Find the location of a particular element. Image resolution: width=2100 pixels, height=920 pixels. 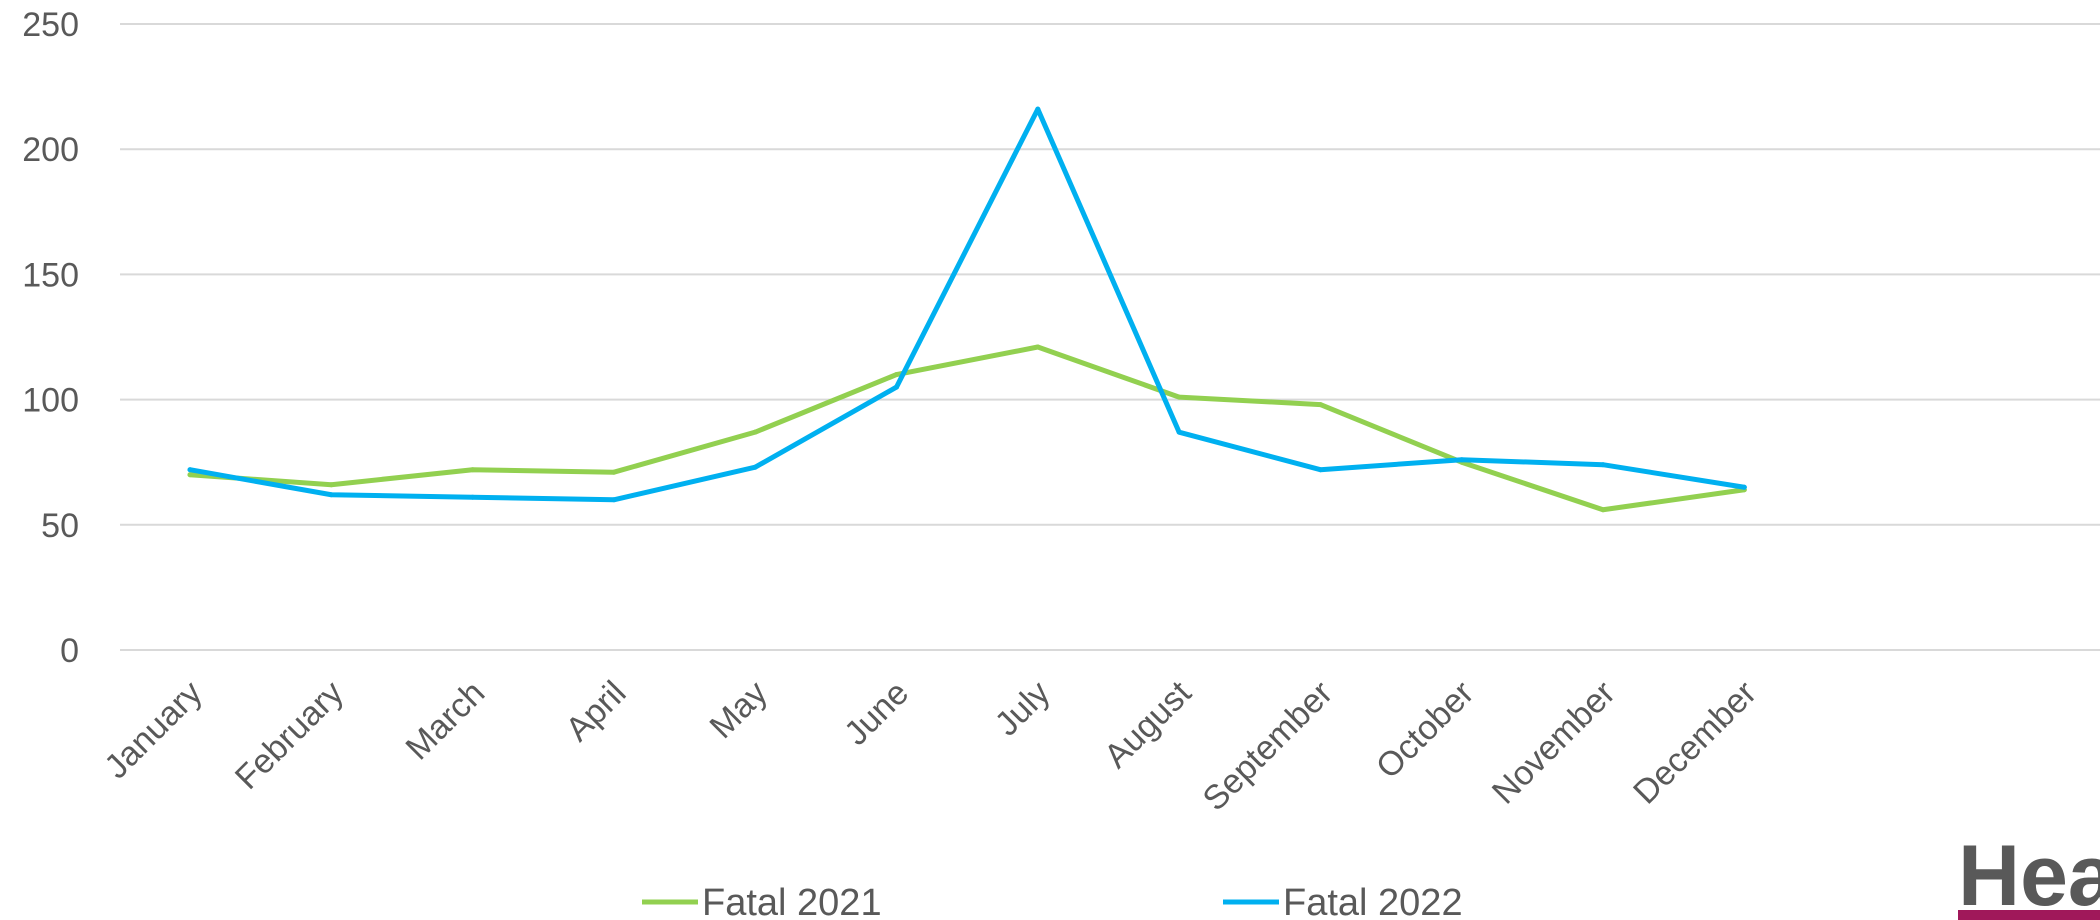

legend-item-fatal-2021: Fatal 2021 is located at coordinates (762, 901).